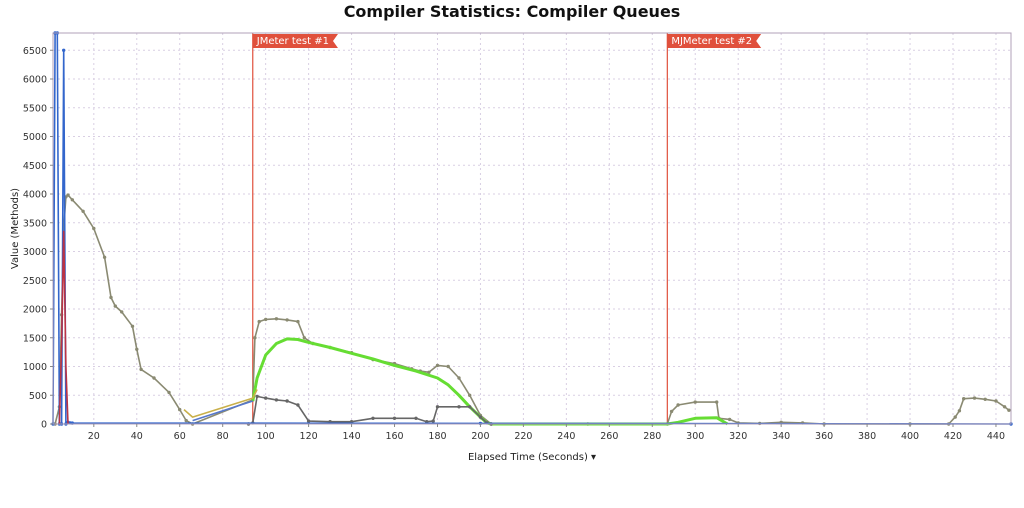  I want to click on y-tick-label: 500, so click(38, 396).